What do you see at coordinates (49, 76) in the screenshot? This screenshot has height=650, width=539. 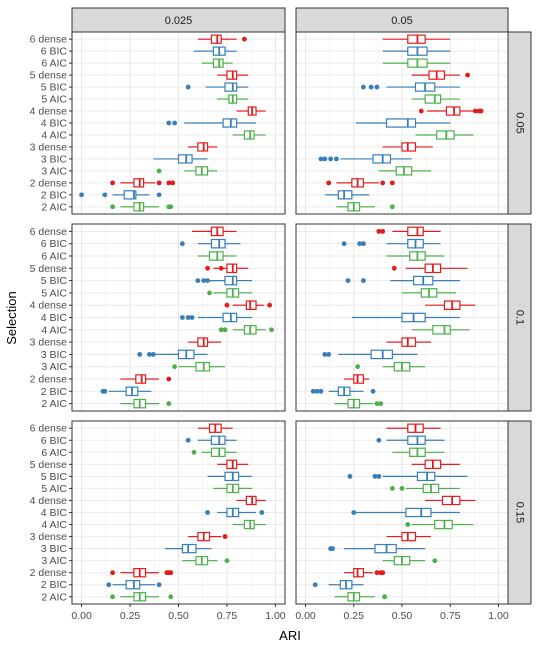 I see `y-tick-label: 5 dense` at bounding box center [49, 76].